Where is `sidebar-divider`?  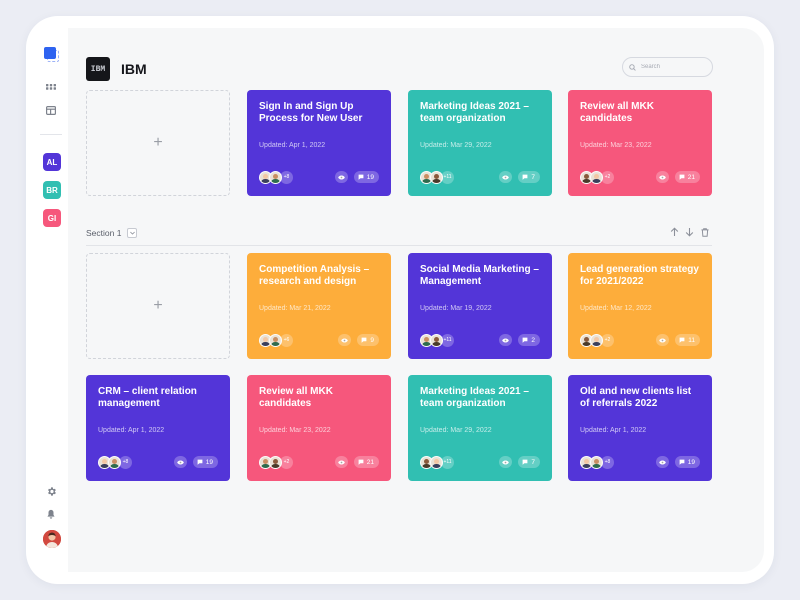
sidebar-divider is located at coordinates (51, 134).